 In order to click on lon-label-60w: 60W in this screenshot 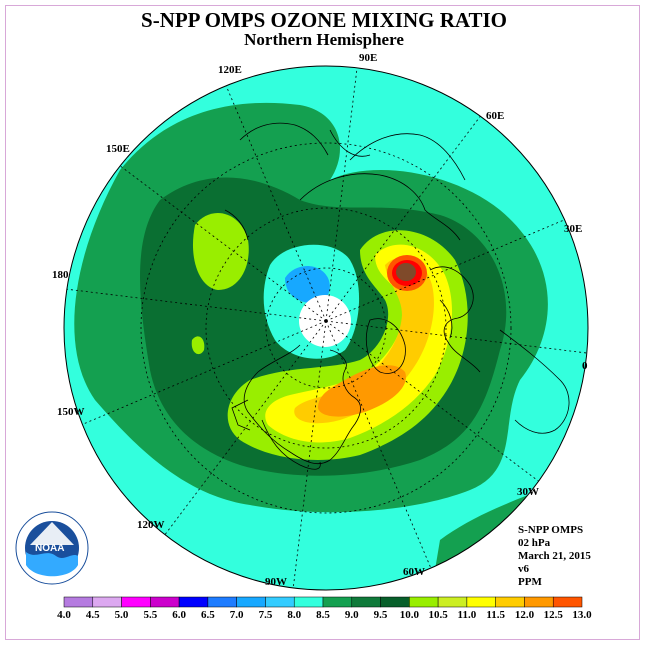, I will do `click(414, 572)`.